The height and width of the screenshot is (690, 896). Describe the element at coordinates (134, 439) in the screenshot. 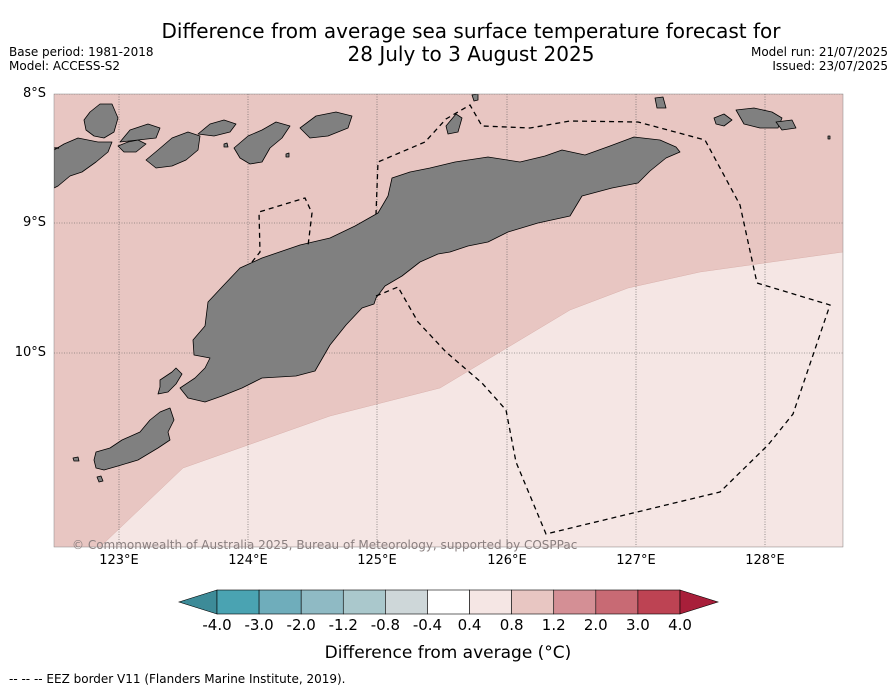

I see `rote-island` at that location.